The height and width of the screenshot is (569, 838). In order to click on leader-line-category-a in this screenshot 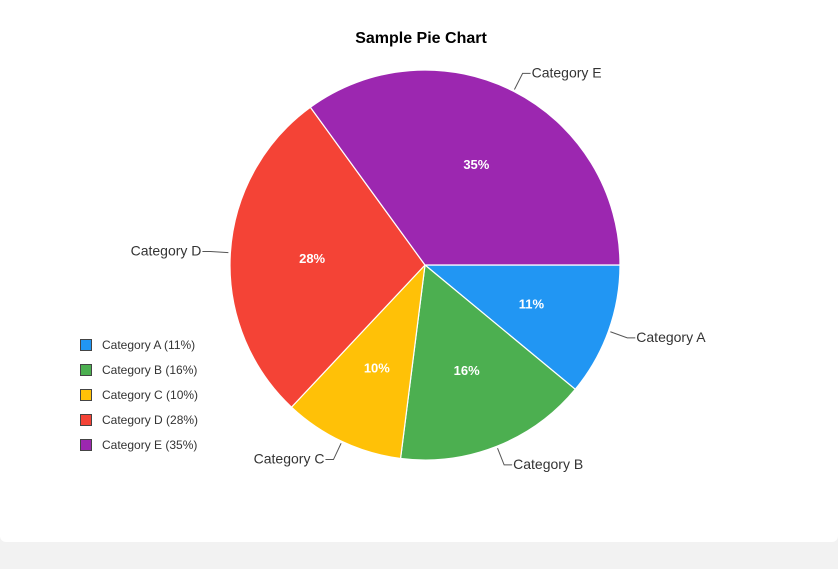, I will do `click(623, 335)`.